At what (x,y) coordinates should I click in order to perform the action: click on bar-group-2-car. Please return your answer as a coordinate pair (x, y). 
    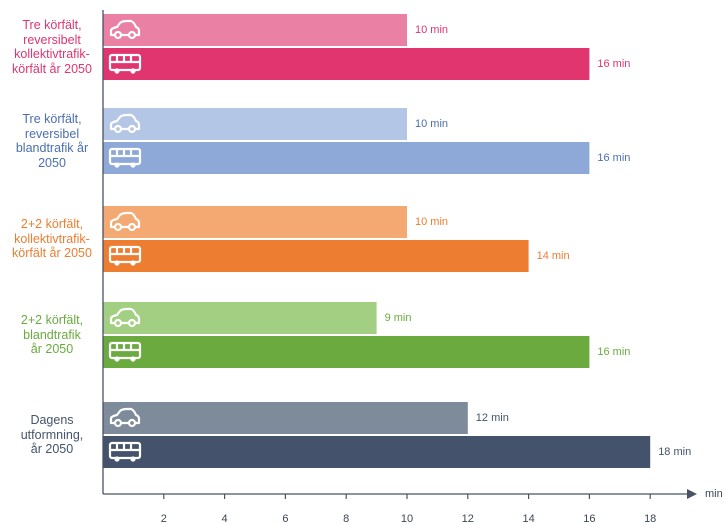
    Looking at the image, I should click on (255, 124).